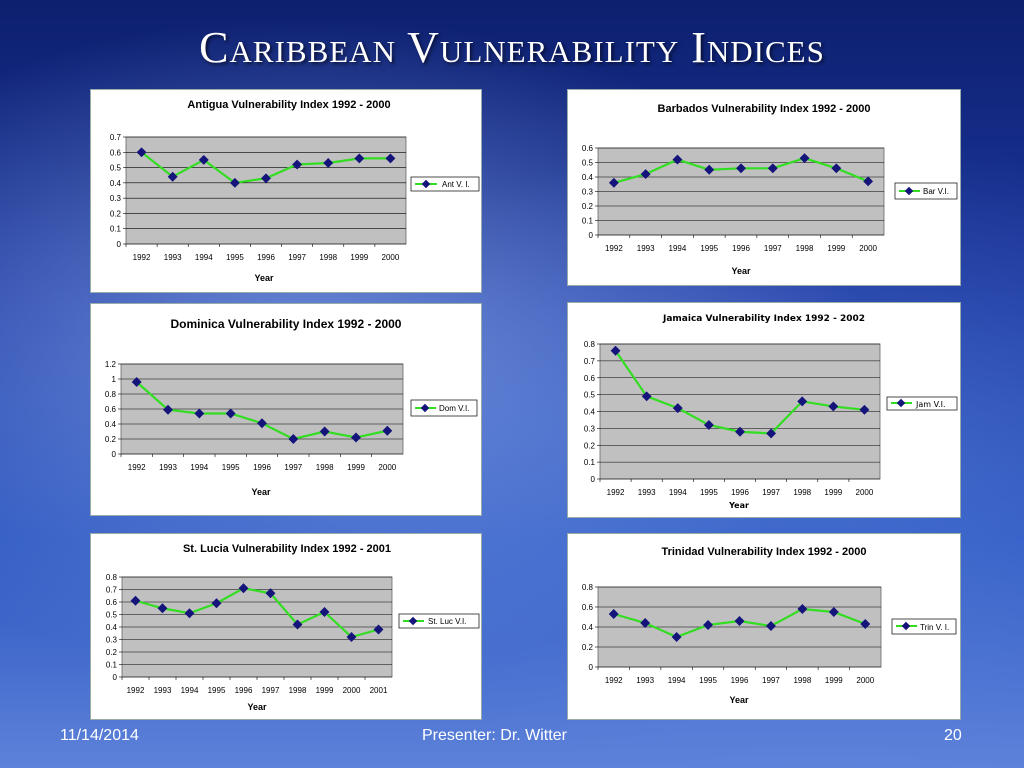 Image resolution: width=1024 pixels, height=768 pixels. Describe the element at coordinates (266, 257) in the screenshot. I see `x-tick-label: 1996` at that location.